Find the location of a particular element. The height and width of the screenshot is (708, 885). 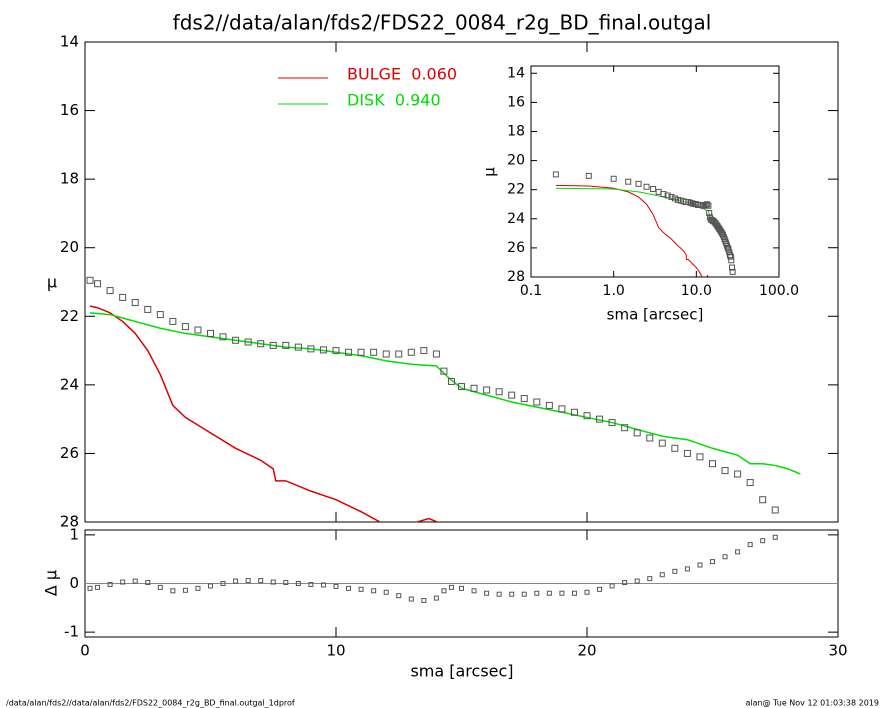

x-tick-label: 1.0 is located at coordinates (614, 291).